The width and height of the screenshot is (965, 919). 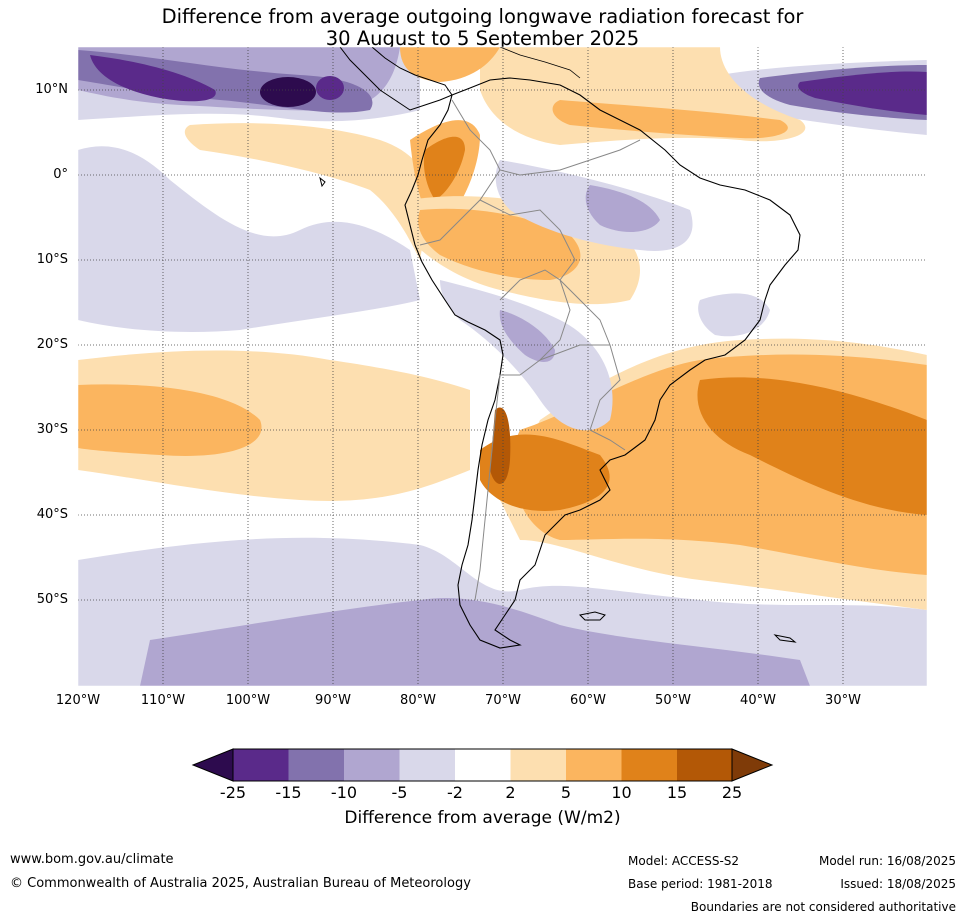 I want to click on anomaly-region-east-pacific-light-purple, so click(x=249, y=239).